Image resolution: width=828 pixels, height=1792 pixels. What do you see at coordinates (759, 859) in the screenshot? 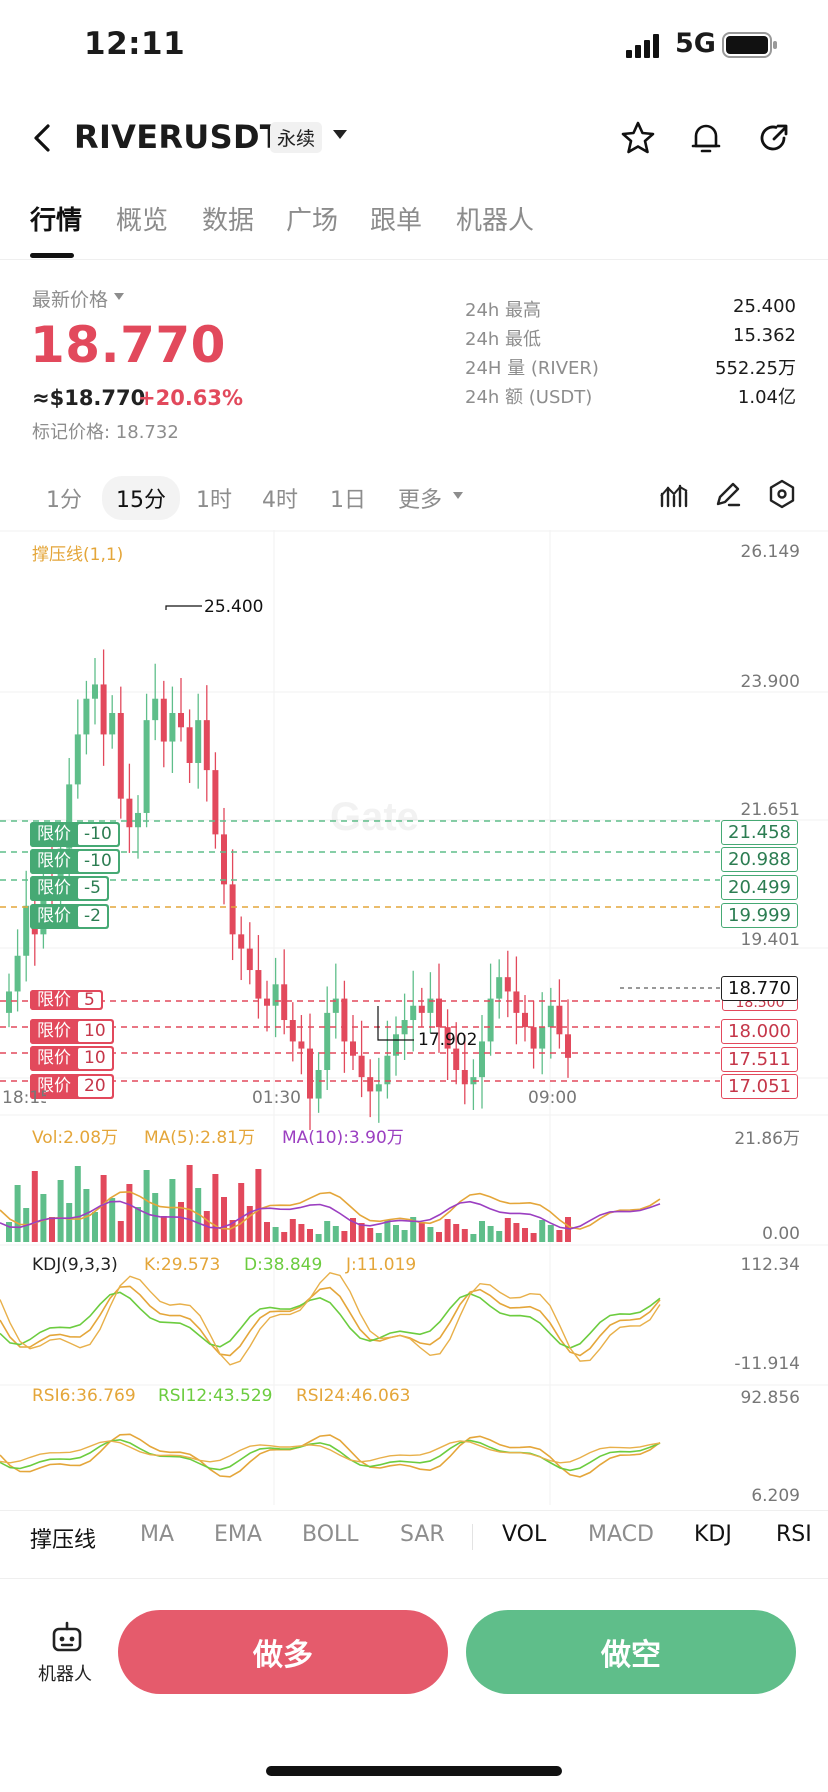
I see `buy-order-price: 20.988` at bounding box center [759, 859].